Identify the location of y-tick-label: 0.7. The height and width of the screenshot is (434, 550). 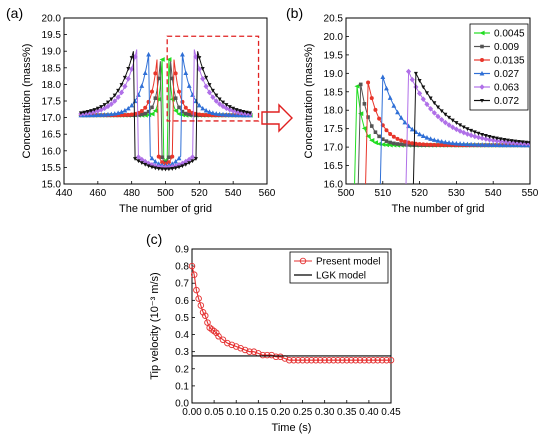
(182, 284).